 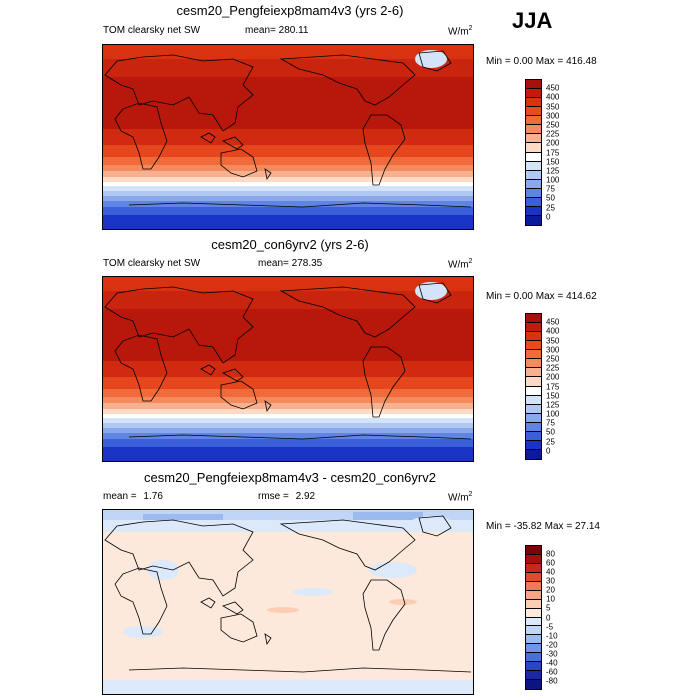 What do you see at coordinates (543, 526) in the screenshot?
I see `panel3-minmax: Min = -35.82 Max = 27.14` at bounding box center [543, 526].